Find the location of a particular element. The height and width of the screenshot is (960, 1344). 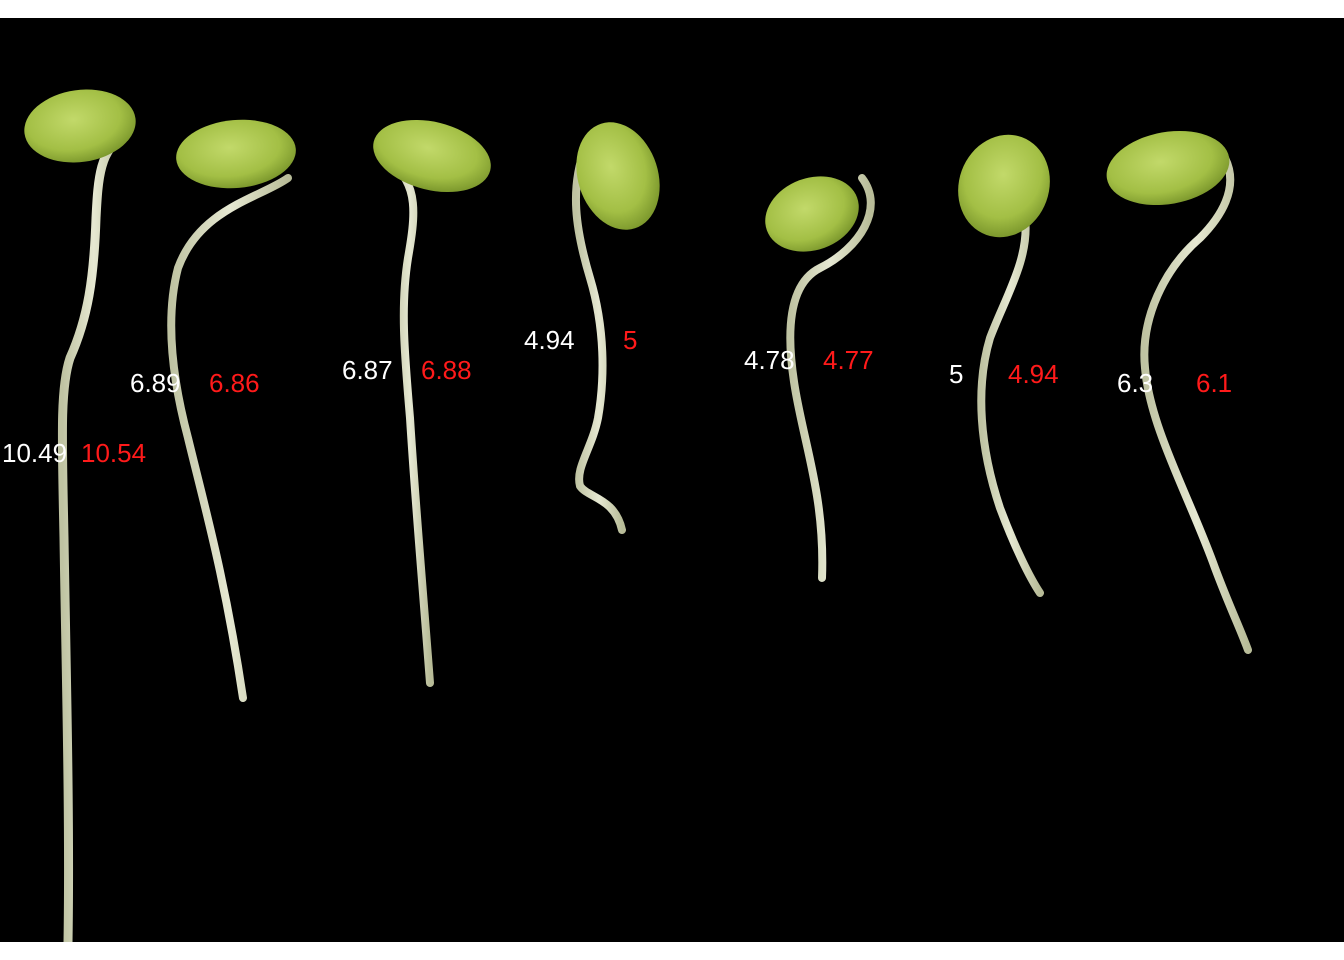

sprout-1-white-label: 10.49 is located at coordinates (35, 453).